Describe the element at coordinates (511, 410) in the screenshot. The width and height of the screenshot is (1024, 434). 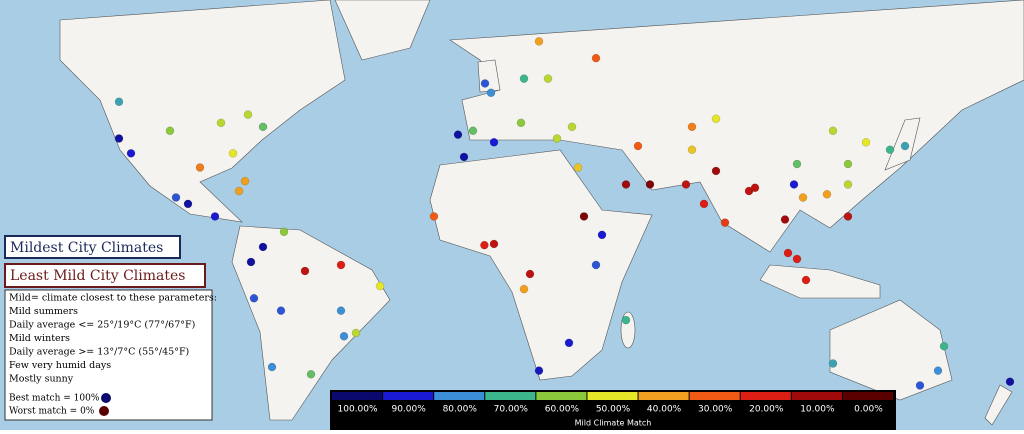
I see `colorbar-label: 70.00%` at that location.